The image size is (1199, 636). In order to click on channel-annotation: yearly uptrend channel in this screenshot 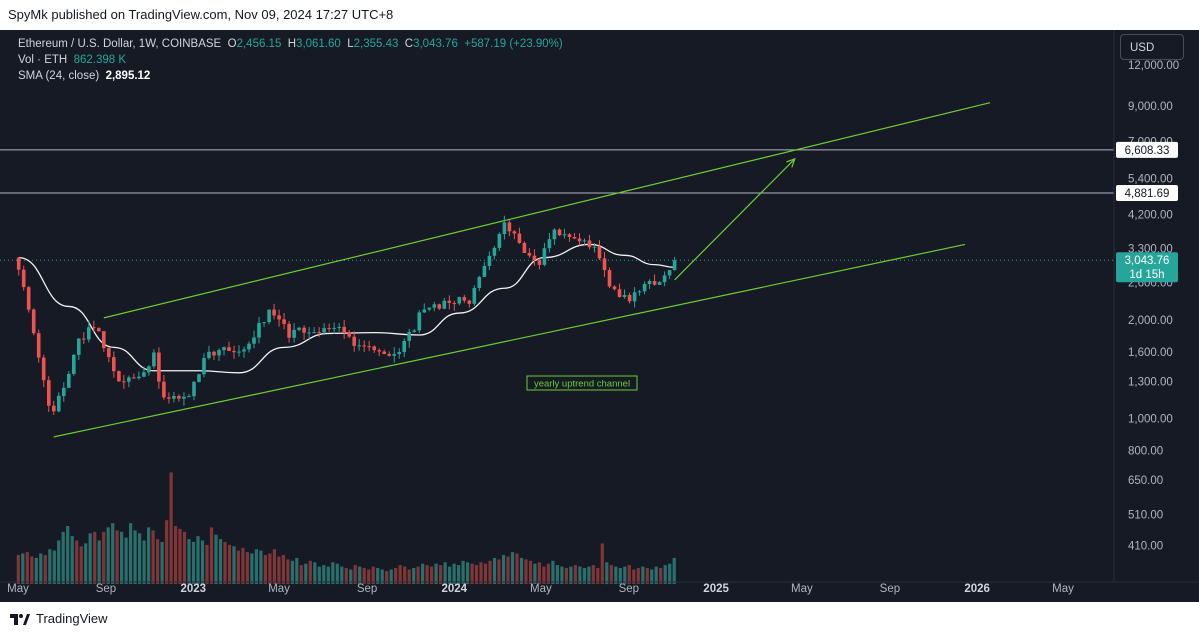, I will do `click(582, 383)`.